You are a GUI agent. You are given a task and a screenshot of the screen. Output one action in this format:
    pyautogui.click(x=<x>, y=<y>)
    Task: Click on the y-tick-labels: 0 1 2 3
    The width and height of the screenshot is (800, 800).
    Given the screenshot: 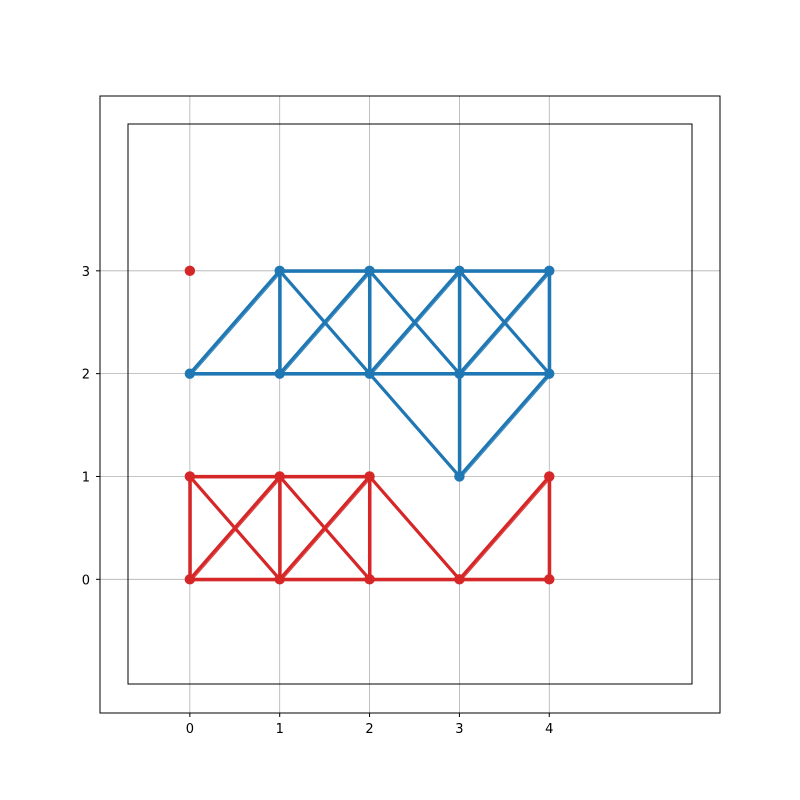 What is the action you would take?
    pyautogui.click(x=91, y=426)
    